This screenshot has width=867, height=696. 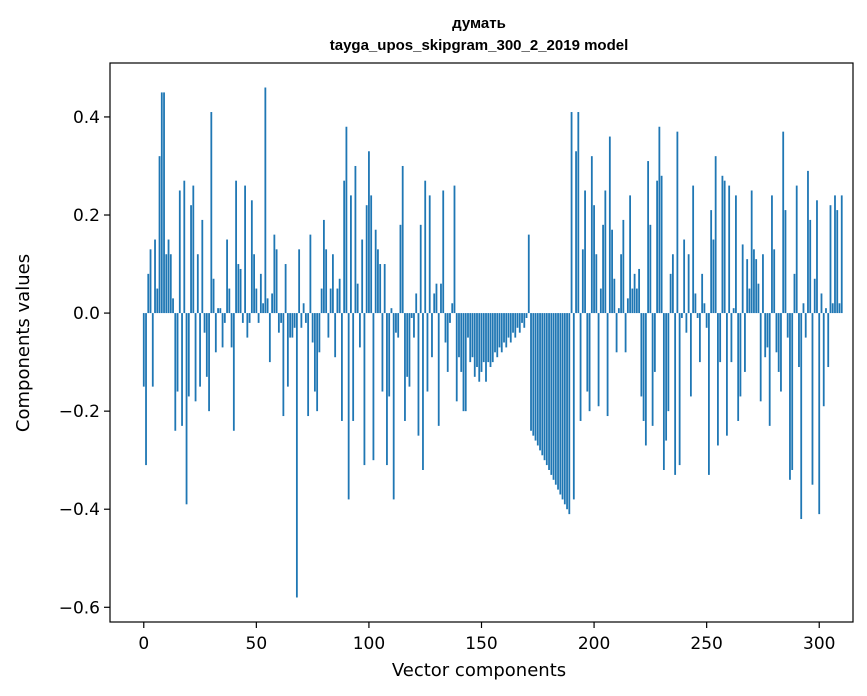 I want to click on chart-subtitle: tayga_upos_skipgram_300_2_2019 model, so click(x=479, y=45).